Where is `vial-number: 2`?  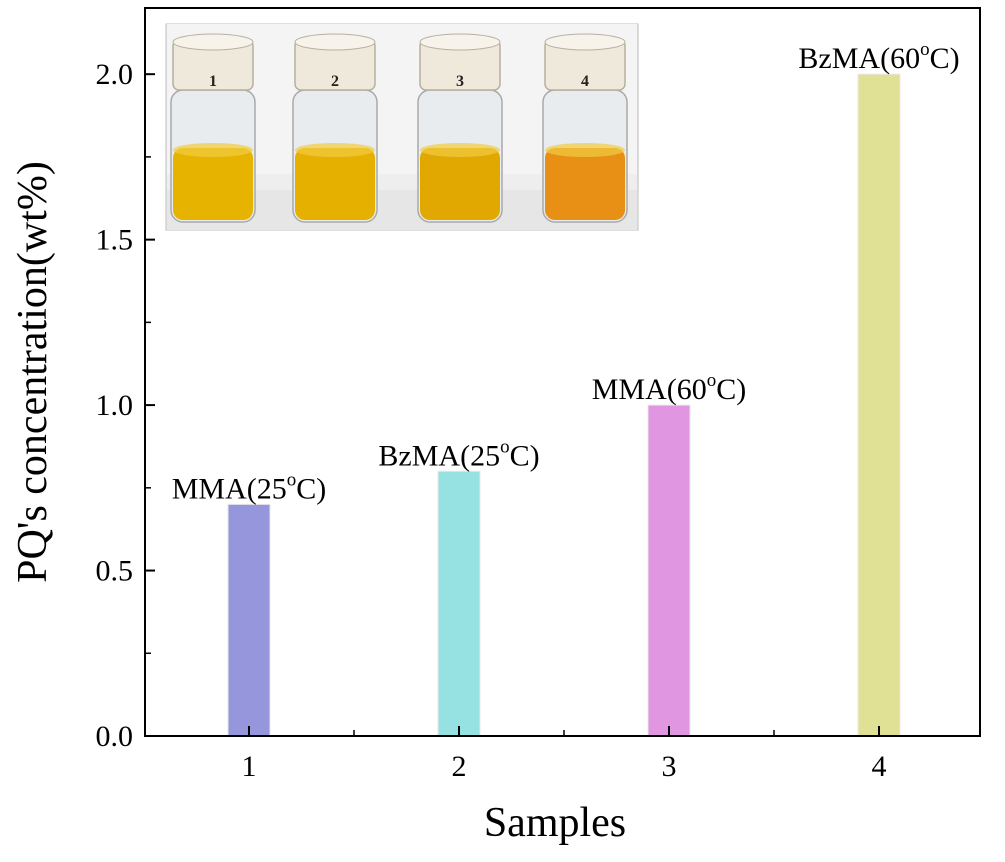
vial-number: 2 is located at coordinates (335, 81).